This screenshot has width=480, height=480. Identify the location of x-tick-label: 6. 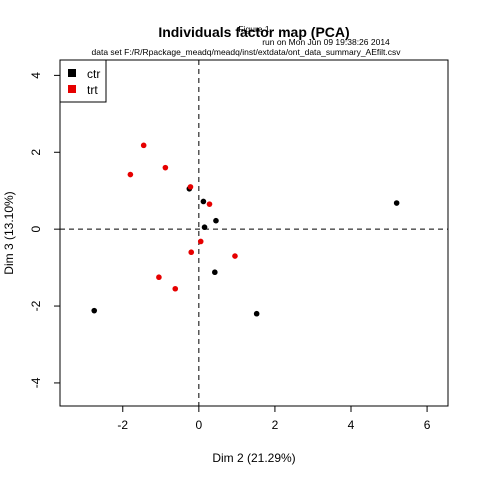
(427, 425).